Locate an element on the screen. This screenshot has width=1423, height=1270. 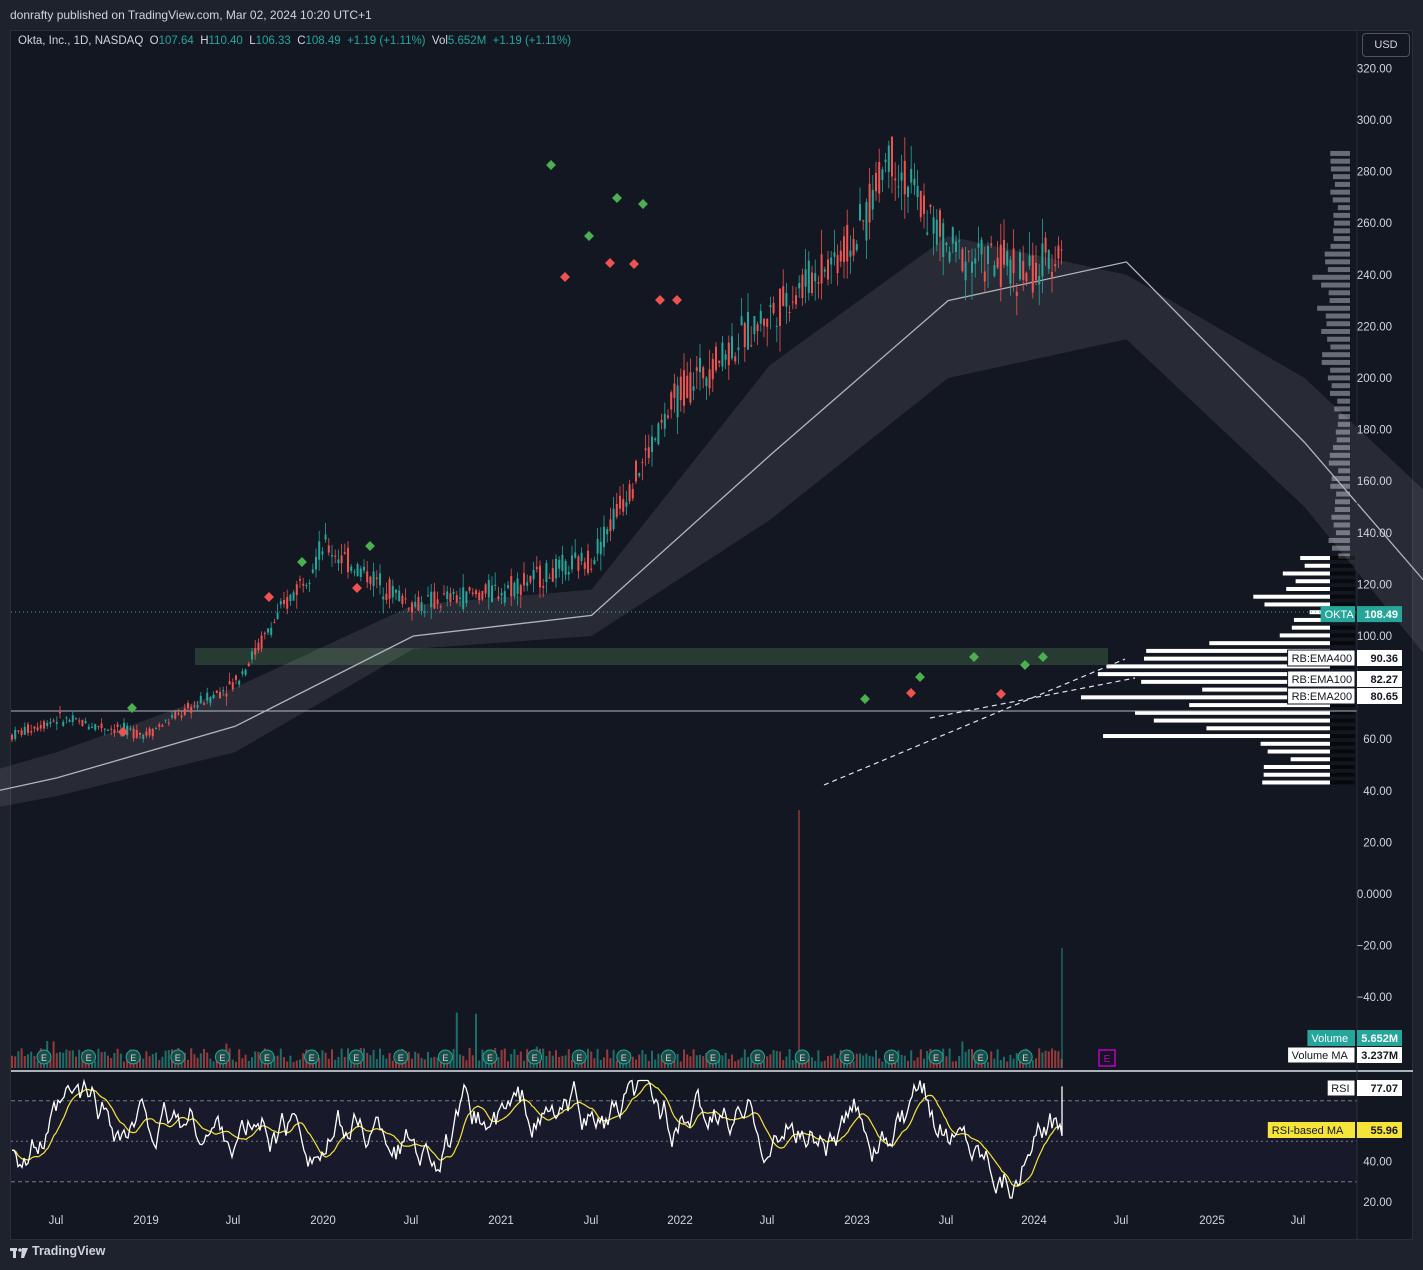
badge-value-bg is located at coordinates (1379, 614).